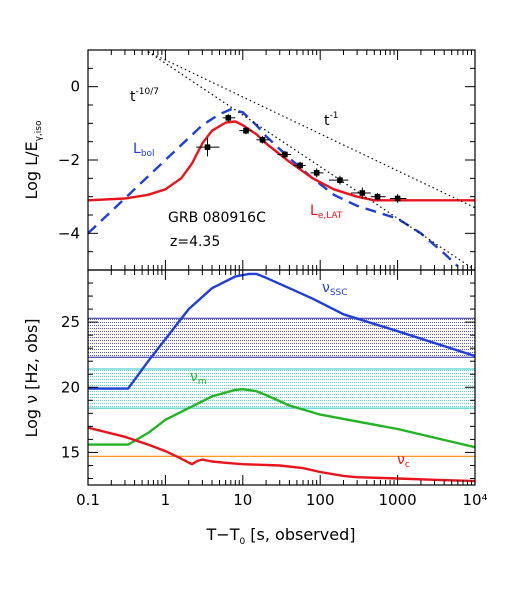 This screenshot has width=518, height=599. I want to click on nu-ssc-label: νSSC, so click(335, 289).